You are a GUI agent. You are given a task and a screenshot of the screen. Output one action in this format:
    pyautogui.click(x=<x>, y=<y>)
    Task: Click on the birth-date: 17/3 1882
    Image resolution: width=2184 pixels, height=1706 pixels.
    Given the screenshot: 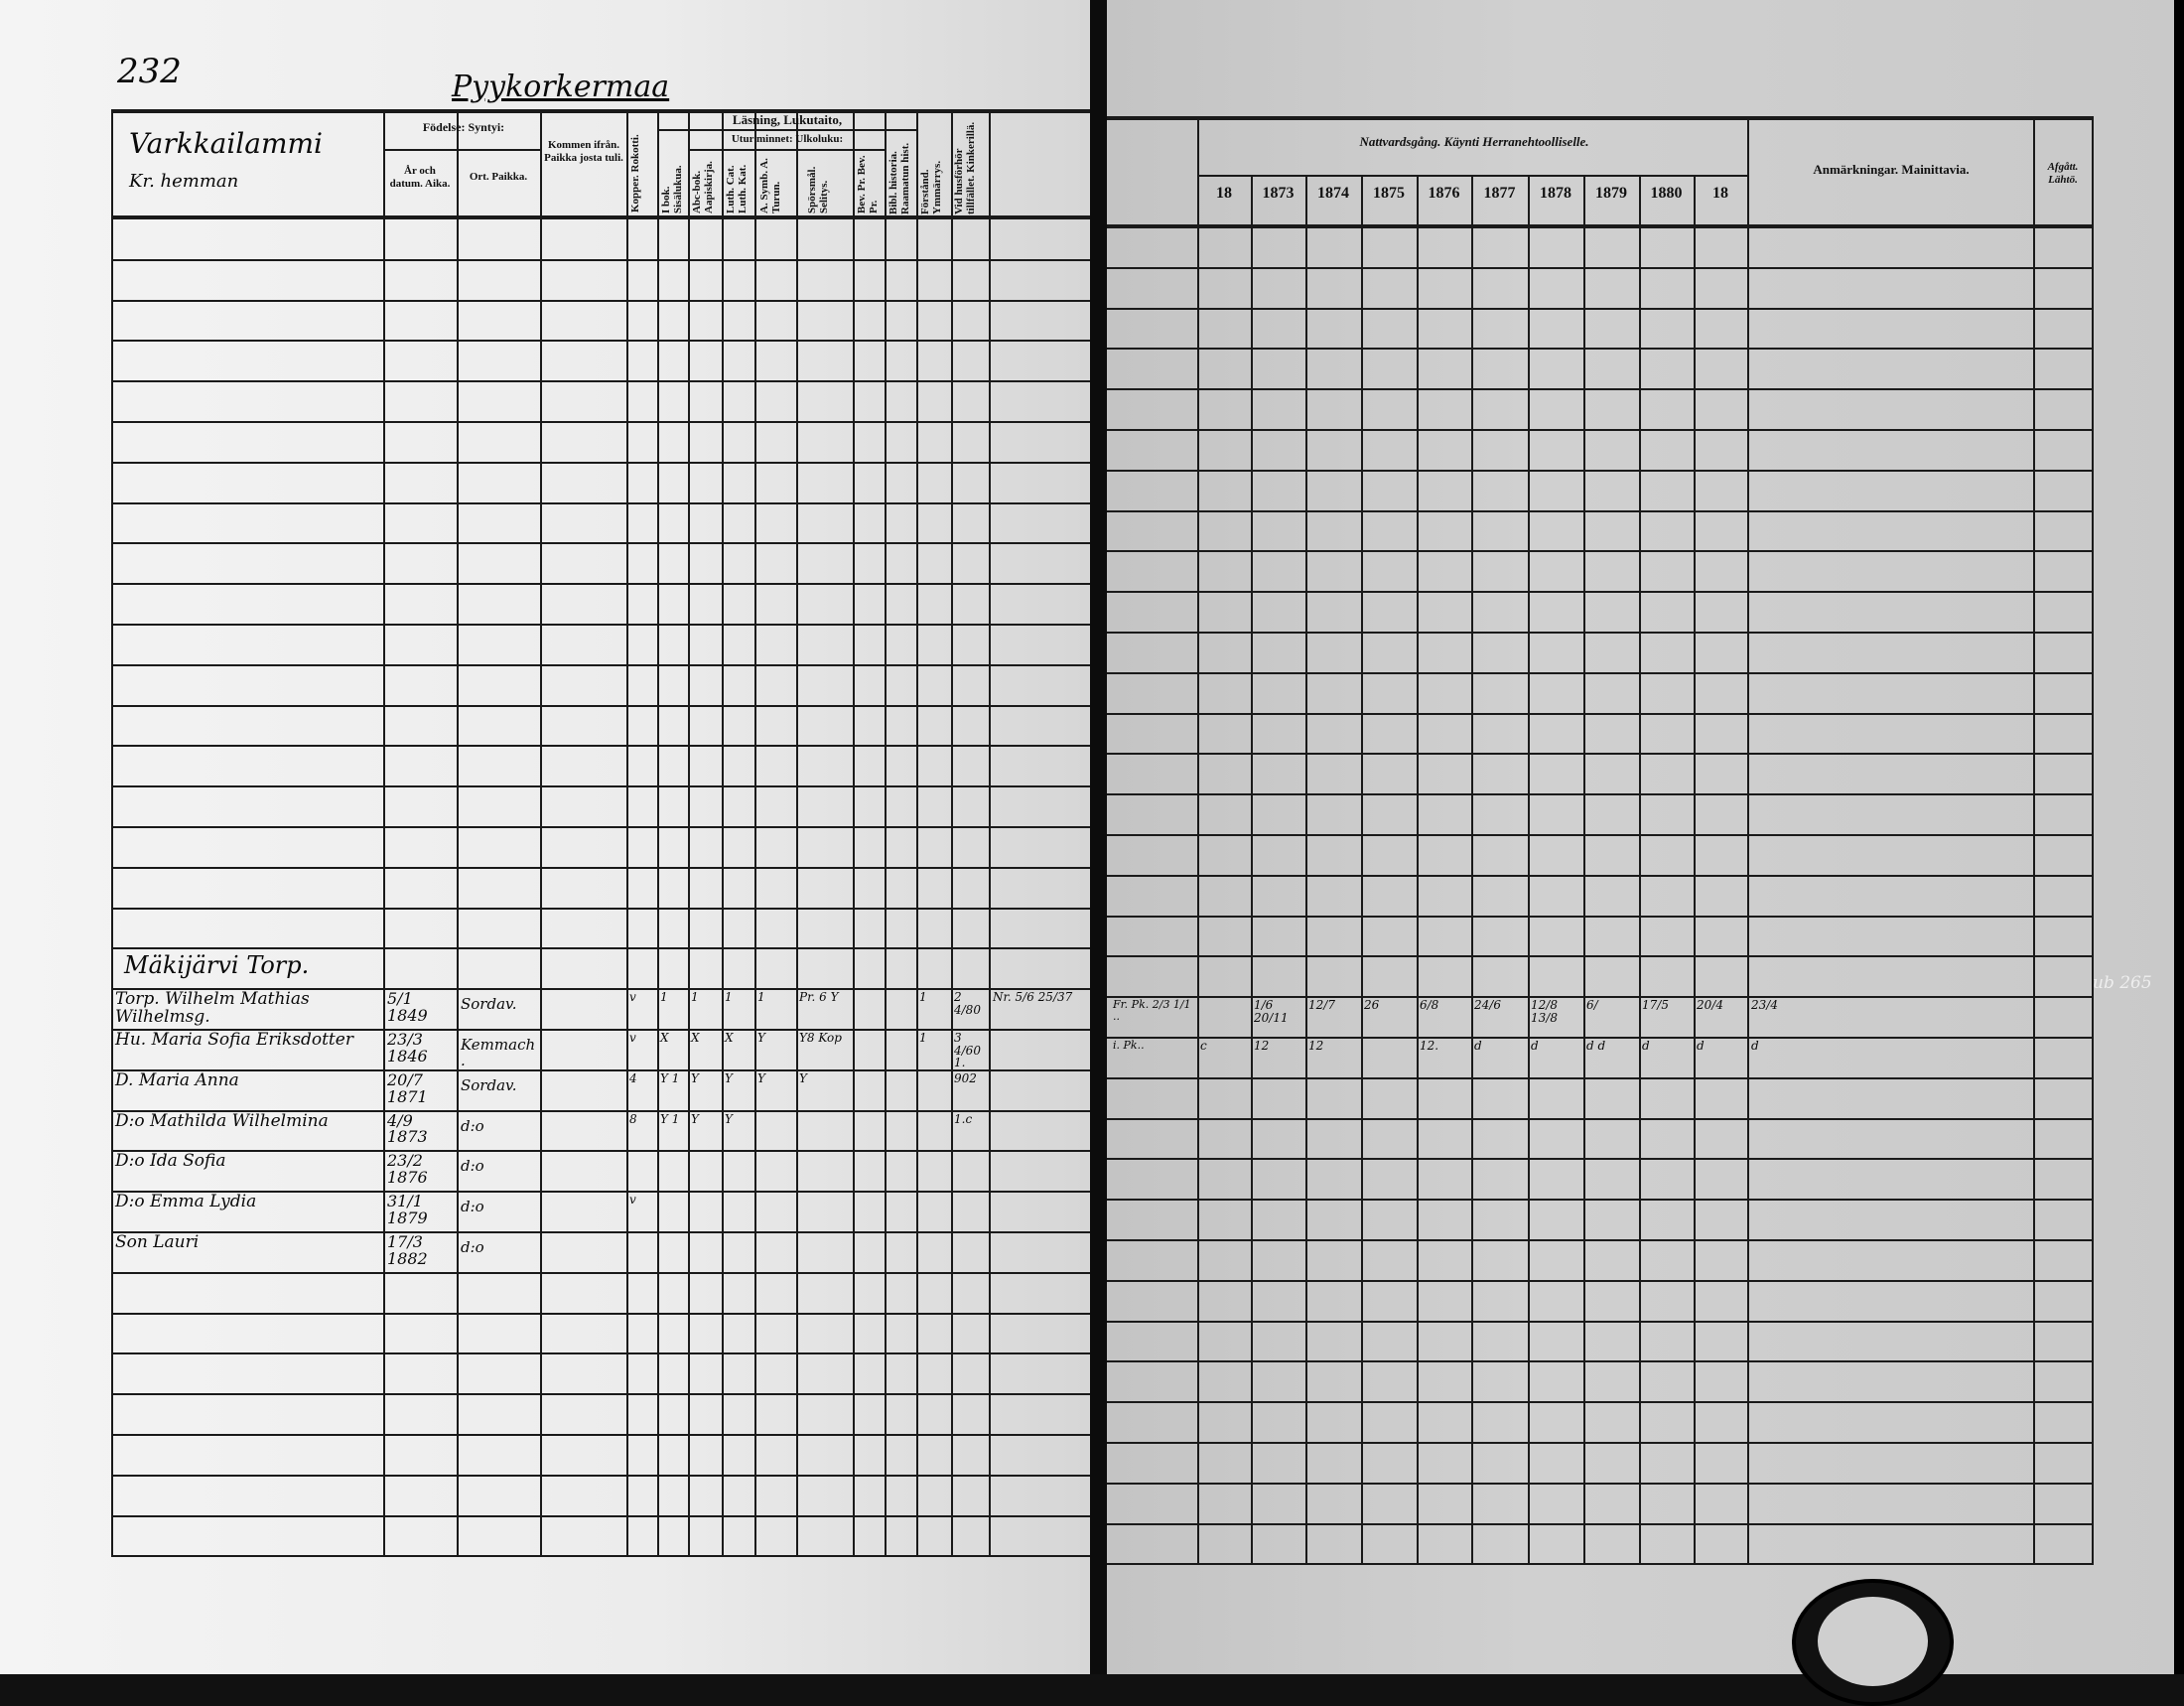 What is the action you would take?
    pyautogui.click(x=407, y=1250)
    